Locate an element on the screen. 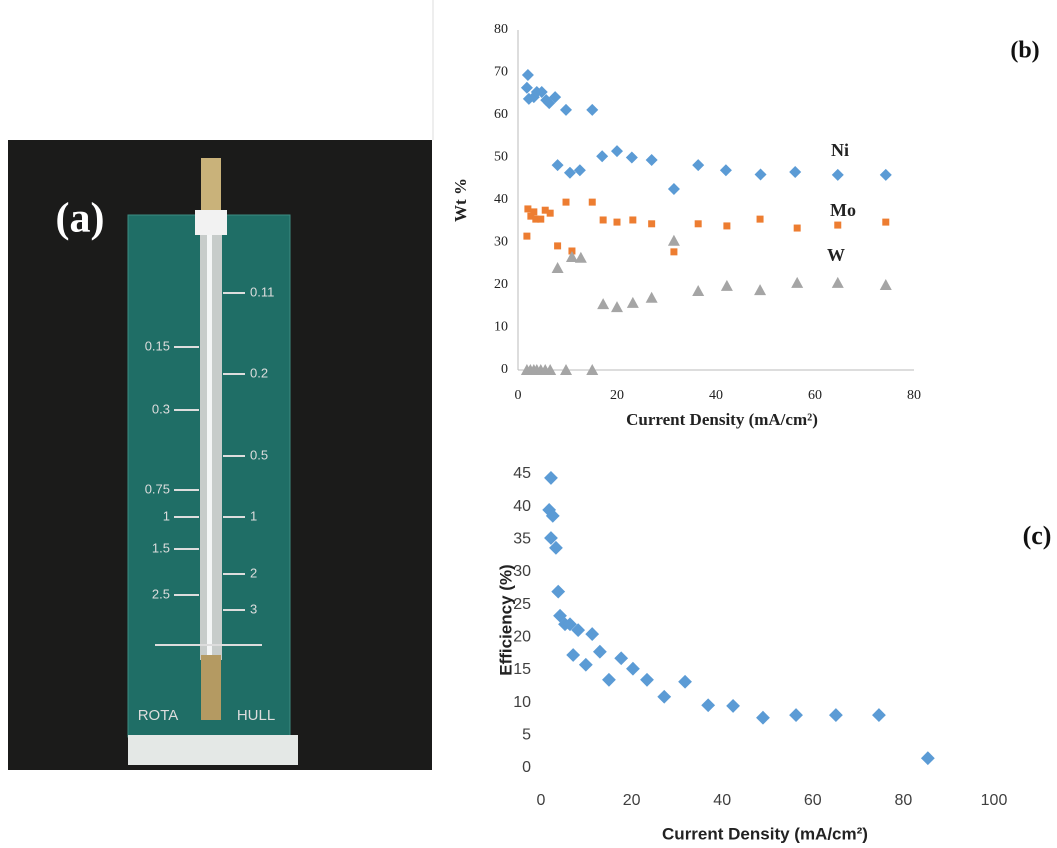  brand-left: ROTA is located at coordinates (158, 715).